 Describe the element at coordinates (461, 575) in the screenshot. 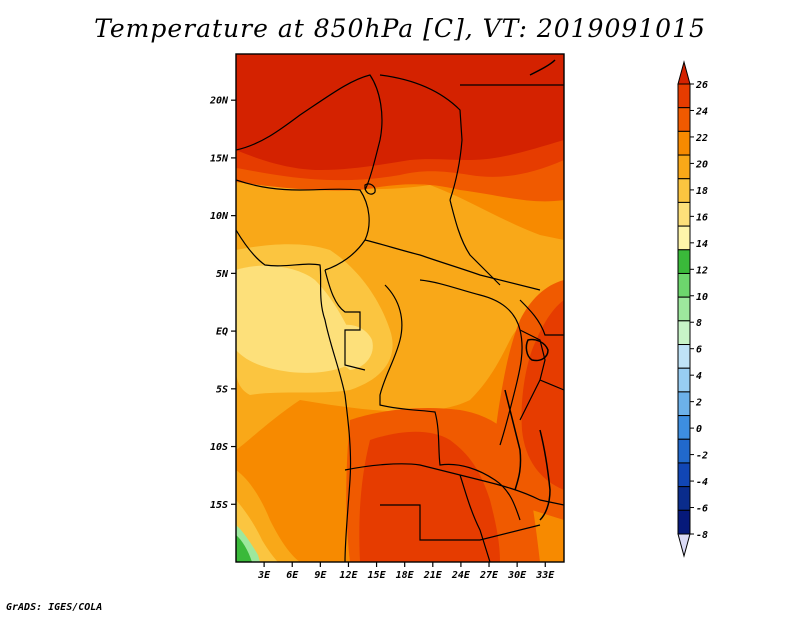

I see `lon-tick-label: 24E` at that location.